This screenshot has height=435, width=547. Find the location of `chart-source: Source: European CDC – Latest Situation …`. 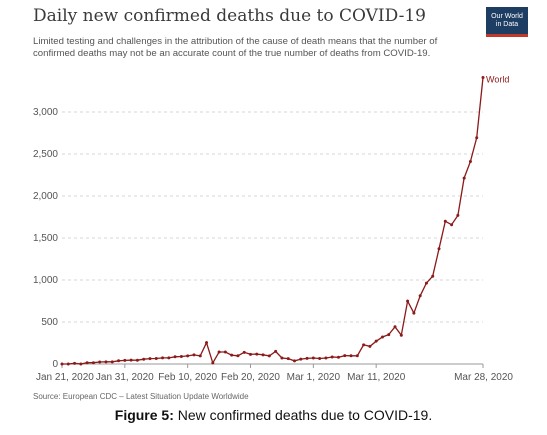

chart-source: Source: European CDC – Latest Situation … is located at coordinates (141, 396).